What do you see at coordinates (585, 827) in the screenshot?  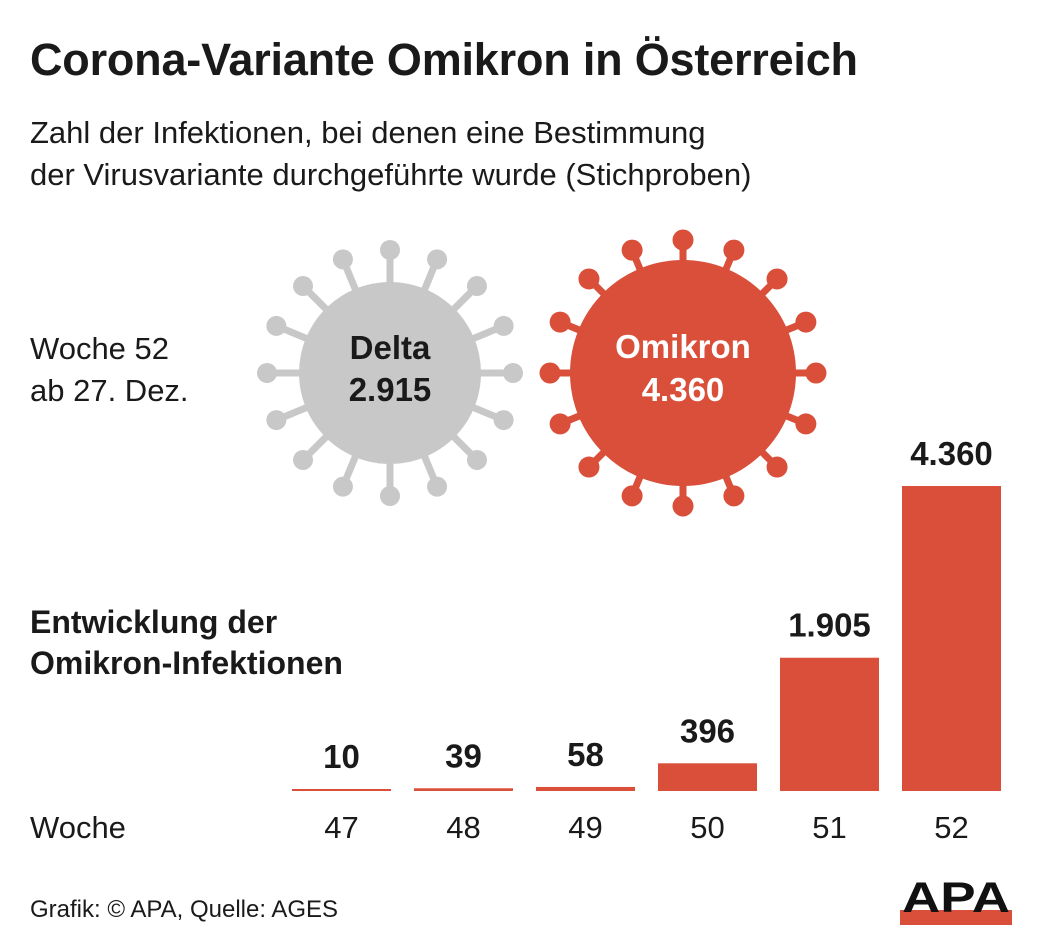 I see `x-tick-label: 49` at bounding box center [585, 827].